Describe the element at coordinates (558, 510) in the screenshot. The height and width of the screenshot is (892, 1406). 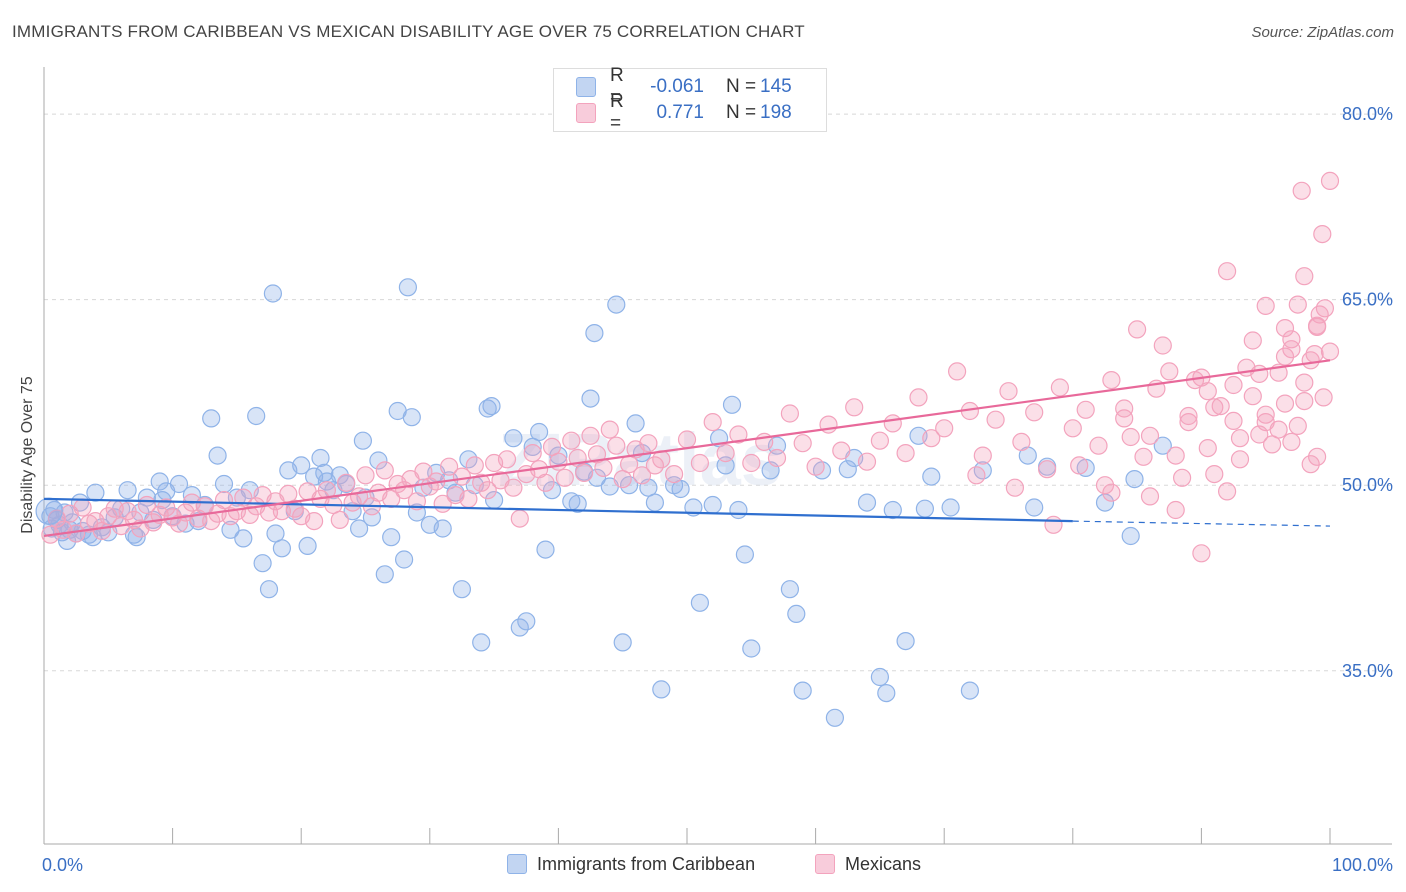
I see `caribbean-trend-line` at that location.